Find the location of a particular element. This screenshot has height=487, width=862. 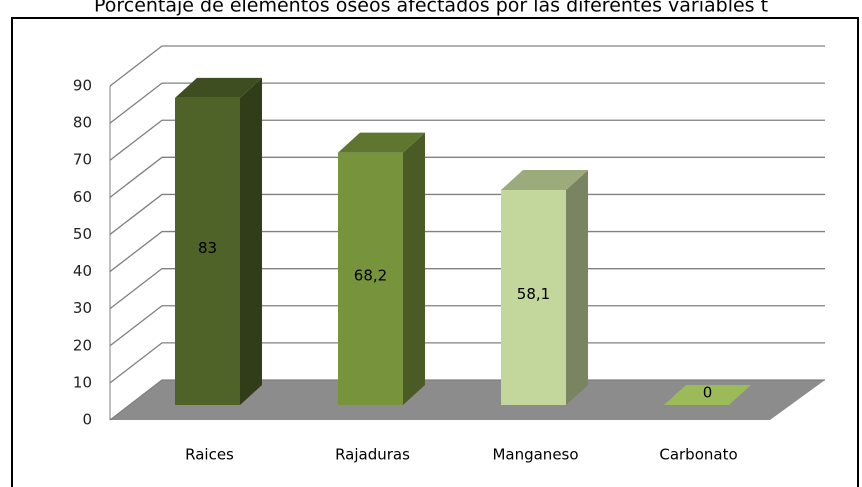

y-tick-label: 70 is located at coordinates (82, 160).